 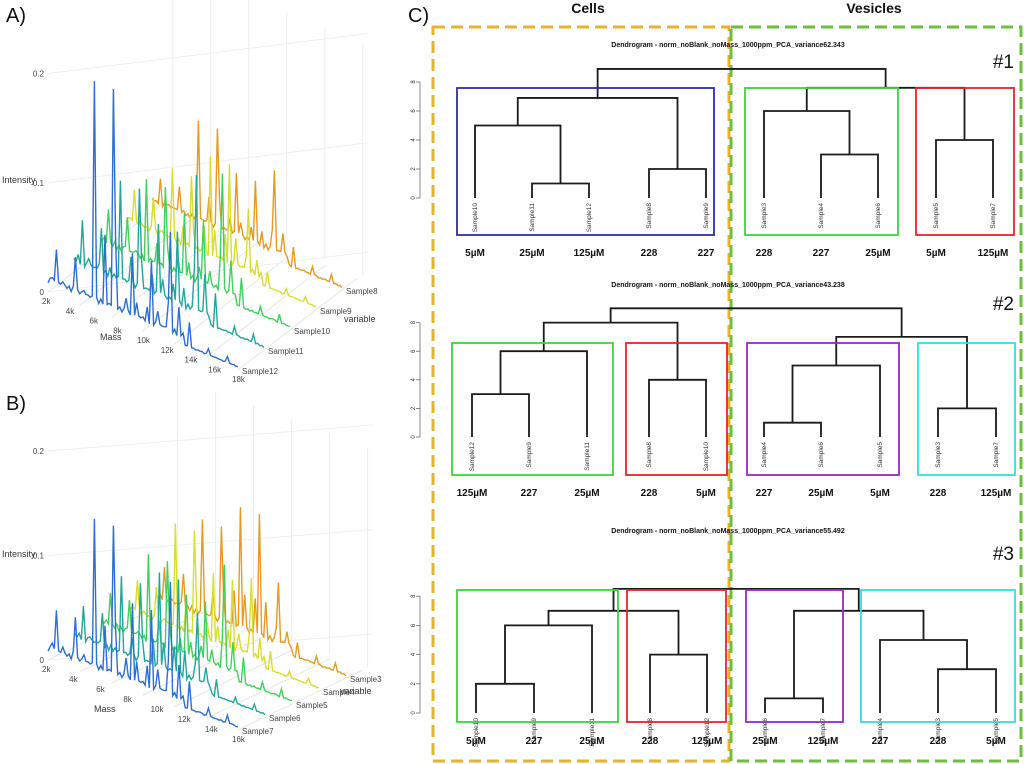 What do you see at coordinates (286, 351) in the screenshot?
I see `series-label: Sample11` at bounding box center [286, 351].